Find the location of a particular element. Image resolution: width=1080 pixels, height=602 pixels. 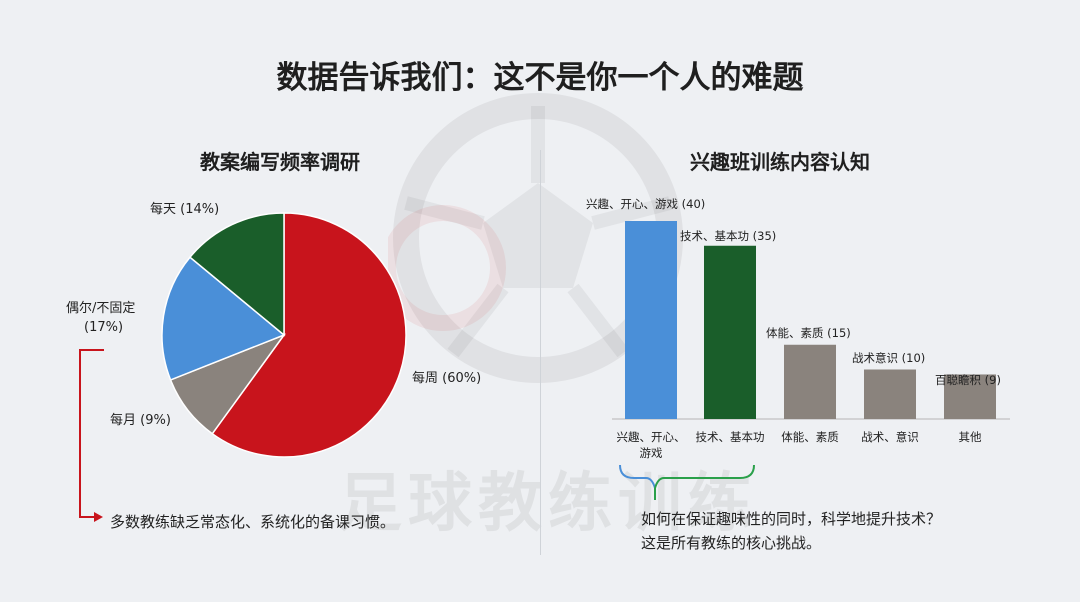

pie-chart is located at coordinates (284, 335).